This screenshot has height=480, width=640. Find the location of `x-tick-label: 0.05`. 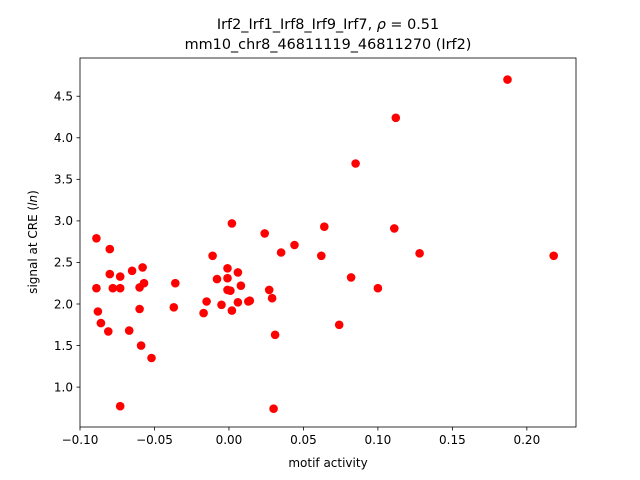

x-tick-label: 0.05 is located at coordinates (303, 440).